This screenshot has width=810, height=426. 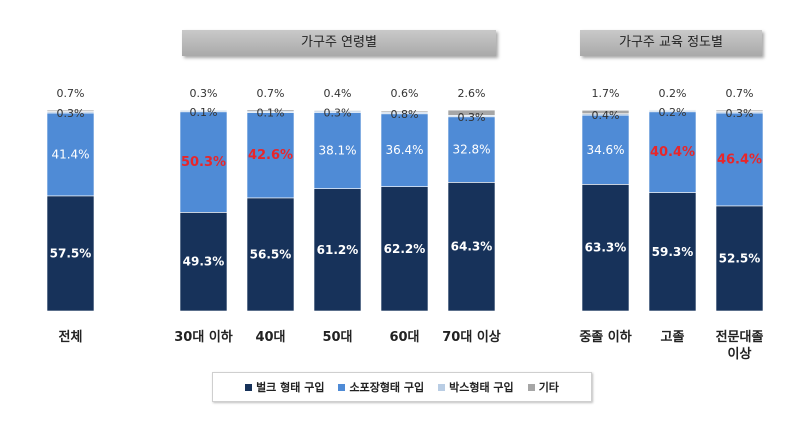 I want to click on data-label-bulk: 63.3%, so click(x=606, y=248).